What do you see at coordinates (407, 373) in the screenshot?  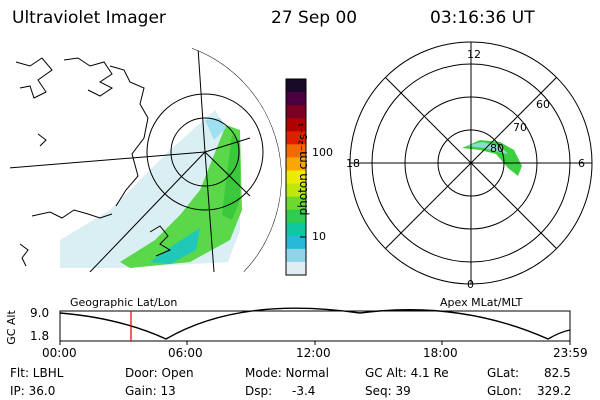 I see `info-gcalt: GC Alt: 4.1 Re` at bounding box center [407, 373].